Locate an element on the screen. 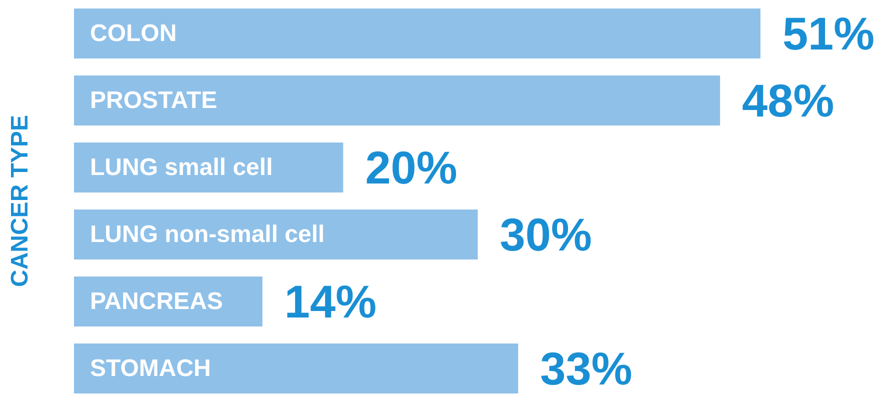 This screenshot has width=892, height=402. data-label: 48% is located at coordinates (788, 100).